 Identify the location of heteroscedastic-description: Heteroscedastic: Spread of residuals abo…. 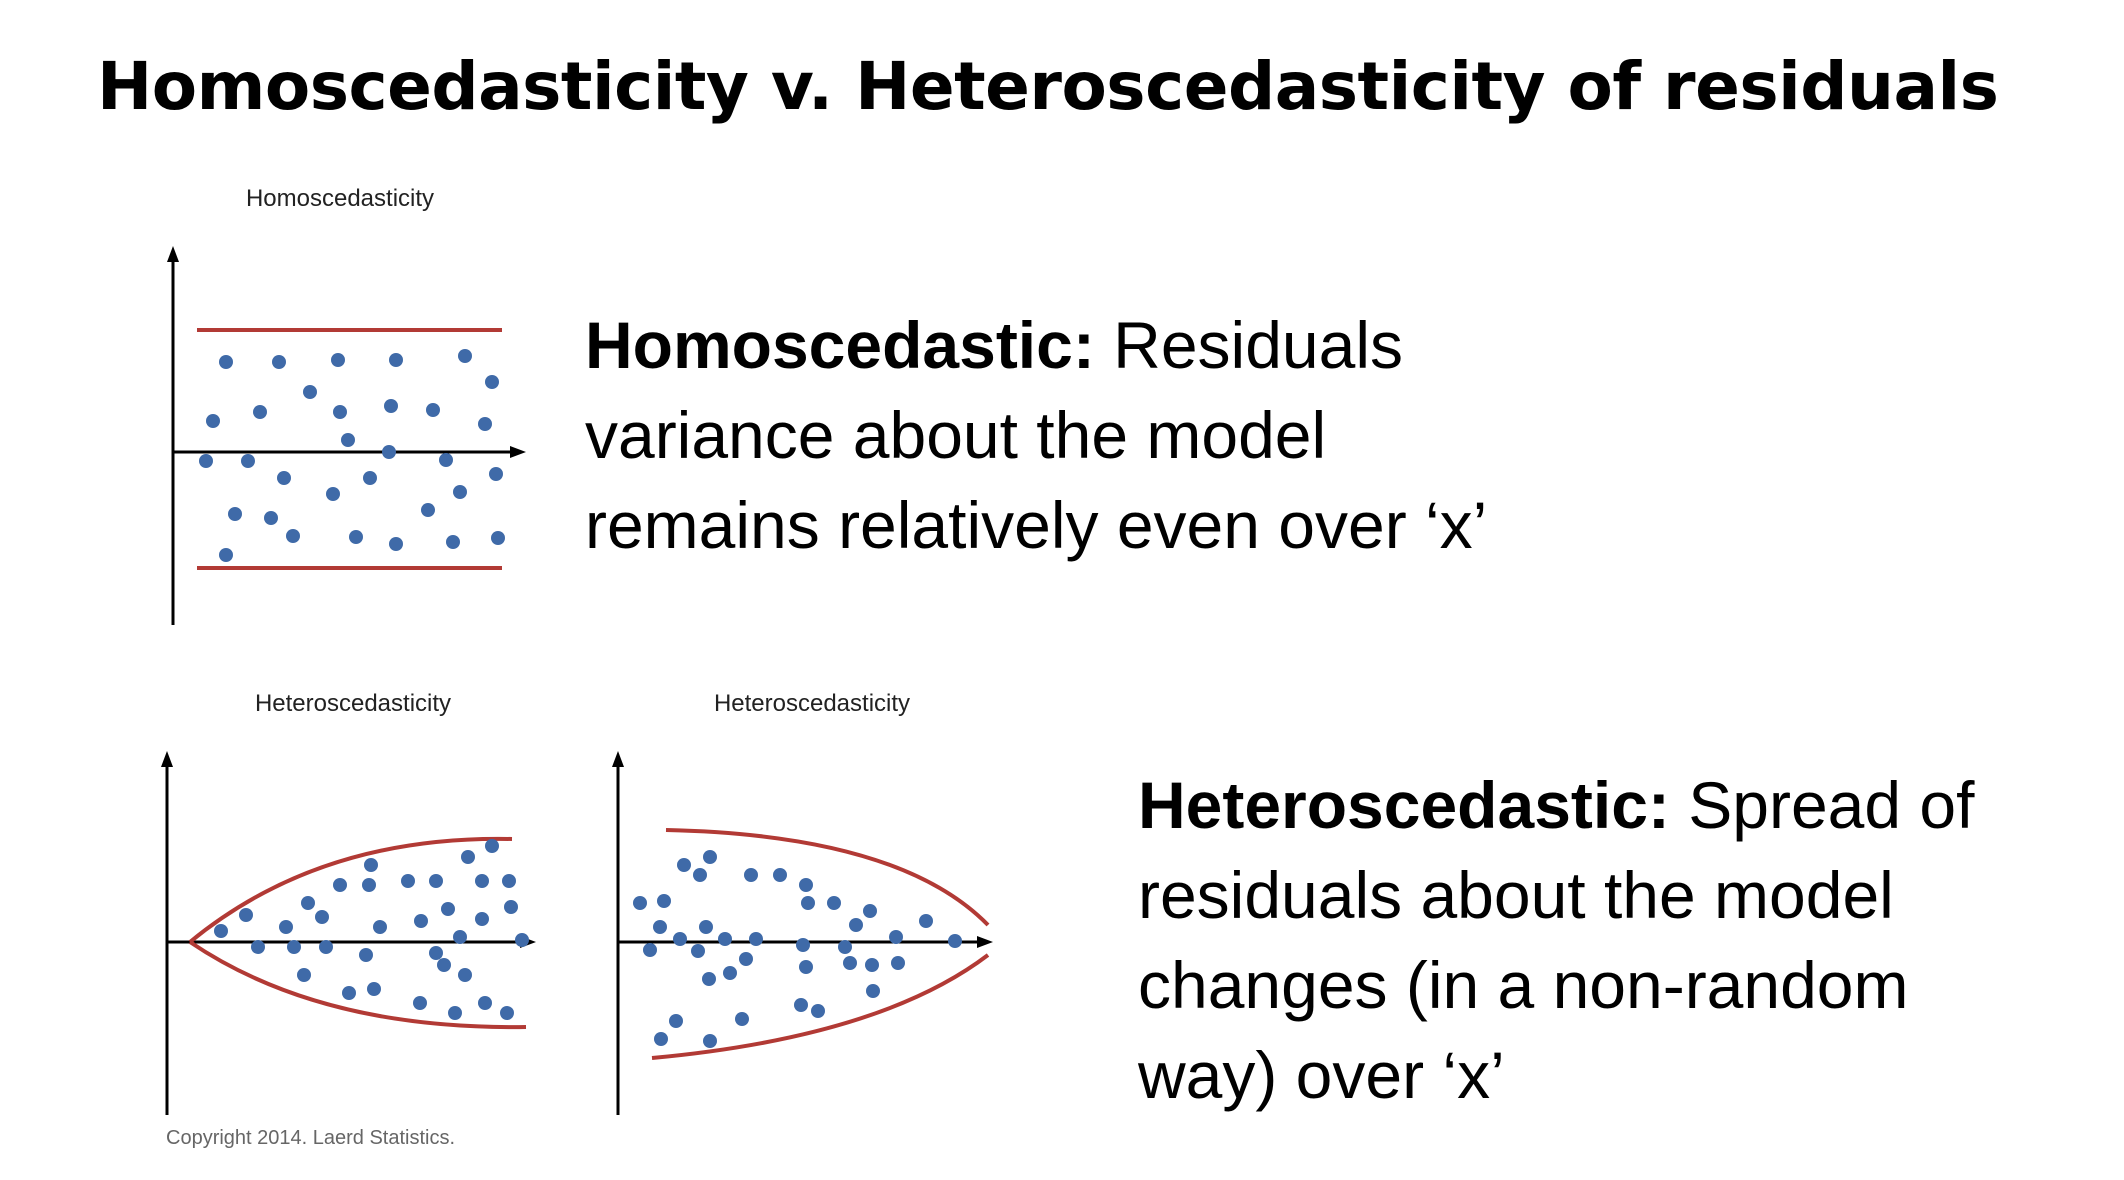
(1618, 940).